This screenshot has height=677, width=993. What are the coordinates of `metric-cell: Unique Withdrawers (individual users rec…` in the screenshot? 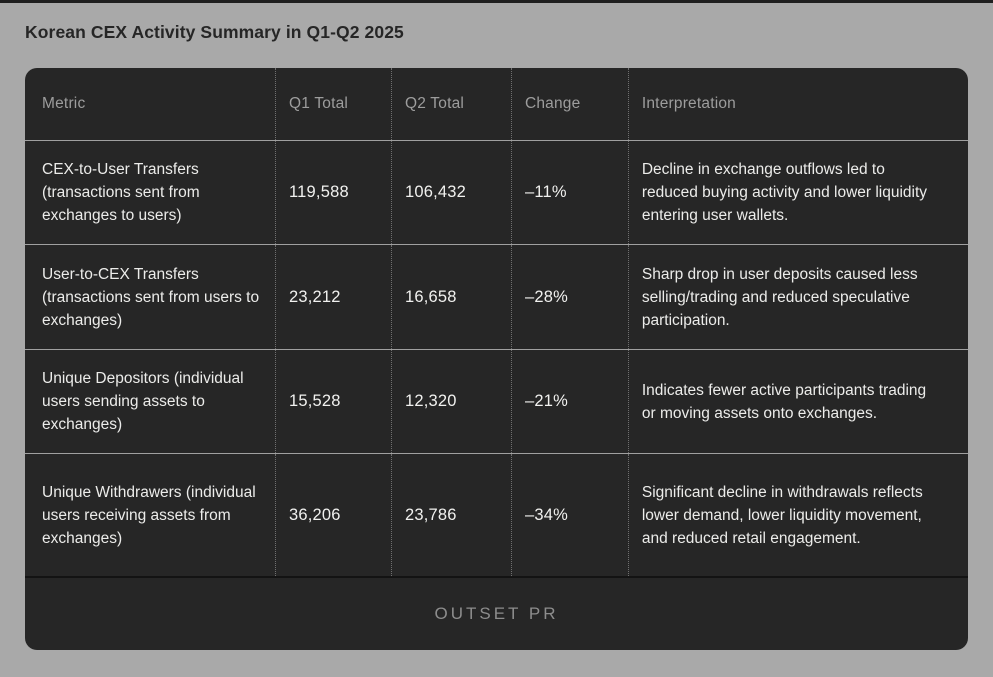 It's located at (151, 515).